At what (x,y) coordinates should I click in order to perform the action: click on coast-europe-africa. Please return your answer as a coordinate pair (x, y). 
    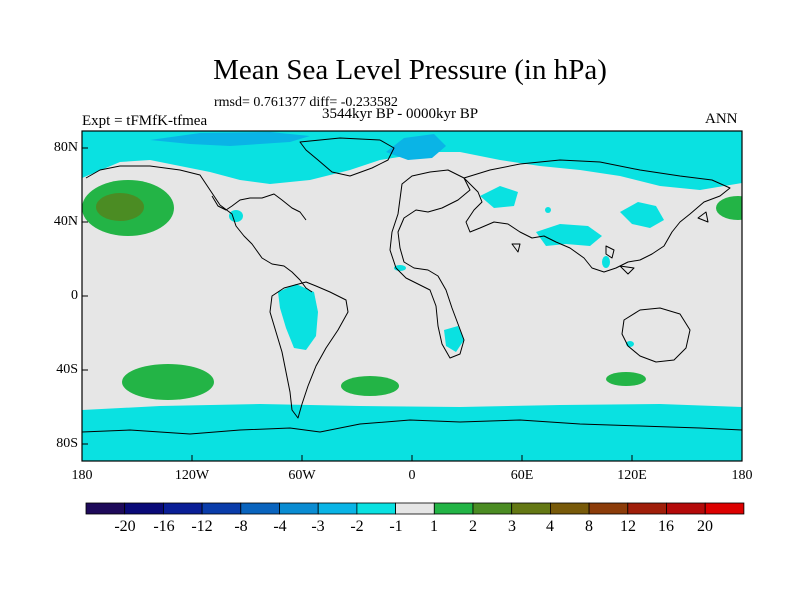
    Looking at the image, I should click on (430, 264).